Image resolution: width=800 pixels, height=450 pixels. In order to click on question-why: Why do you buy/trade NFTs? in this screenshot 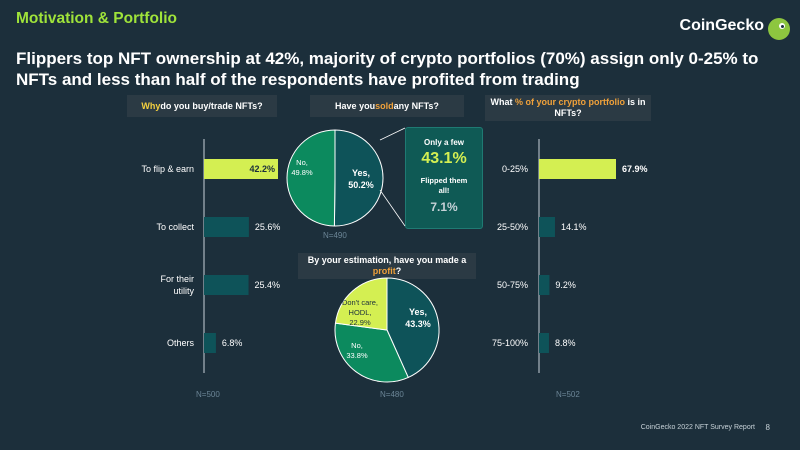, I will do `click(202, 106)`.